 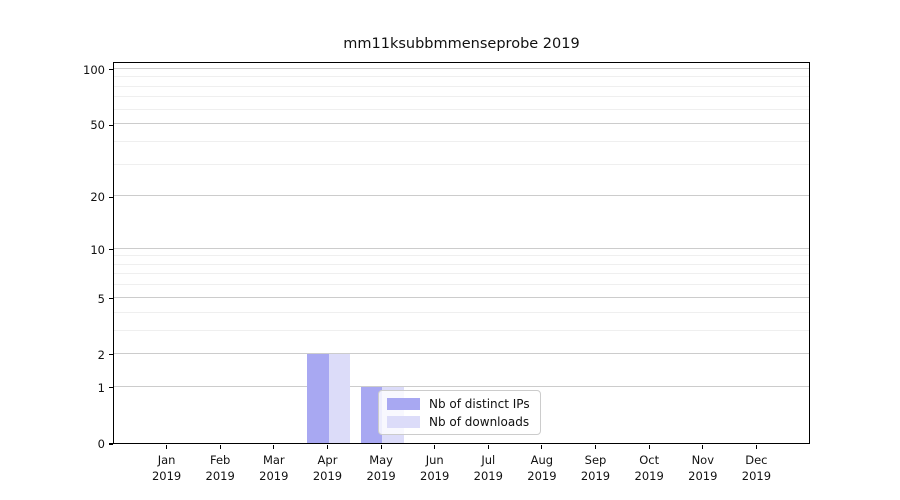 I want to click on y-tick-label: 1, so click(x=101, y=387).